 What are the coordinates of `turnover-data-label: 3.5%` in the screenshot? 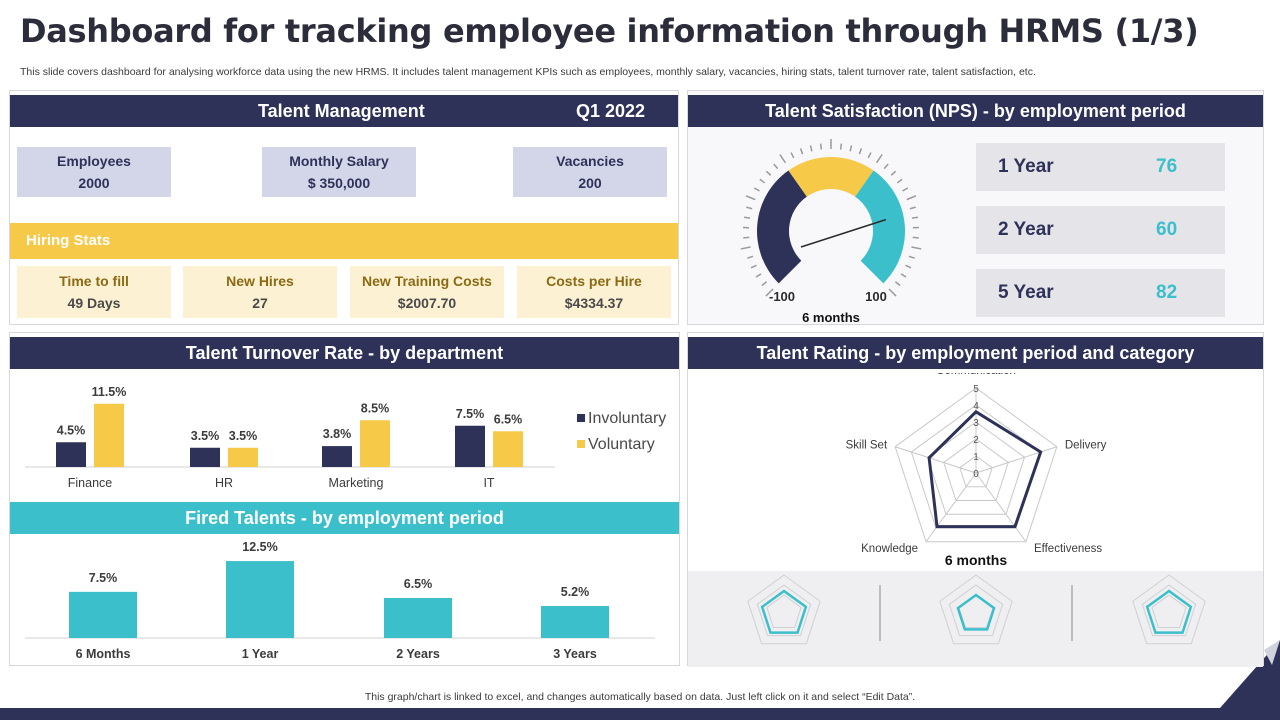 It's located at (205, 436).